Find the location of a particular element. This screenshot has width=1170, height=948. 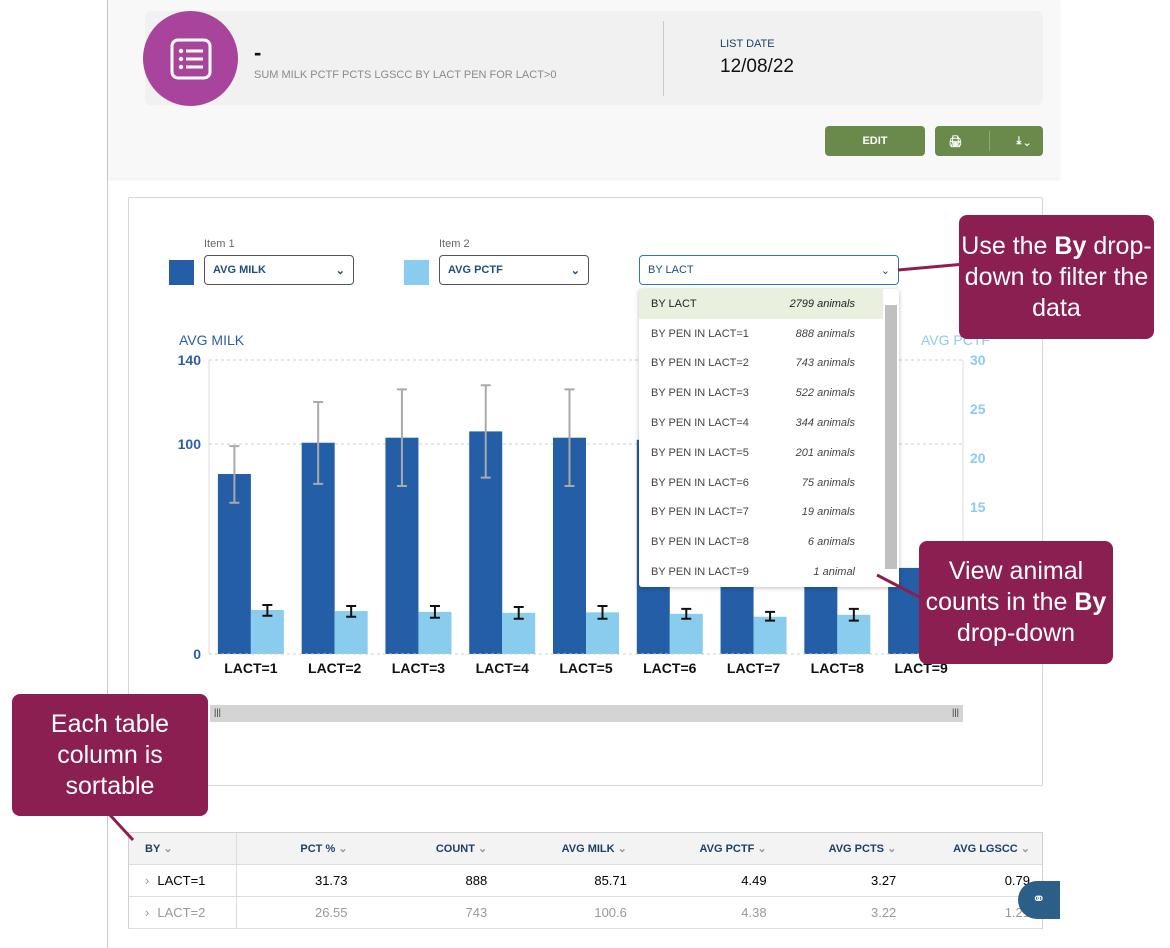

column-header-label: PCT % is located at coordinates (318, 849).